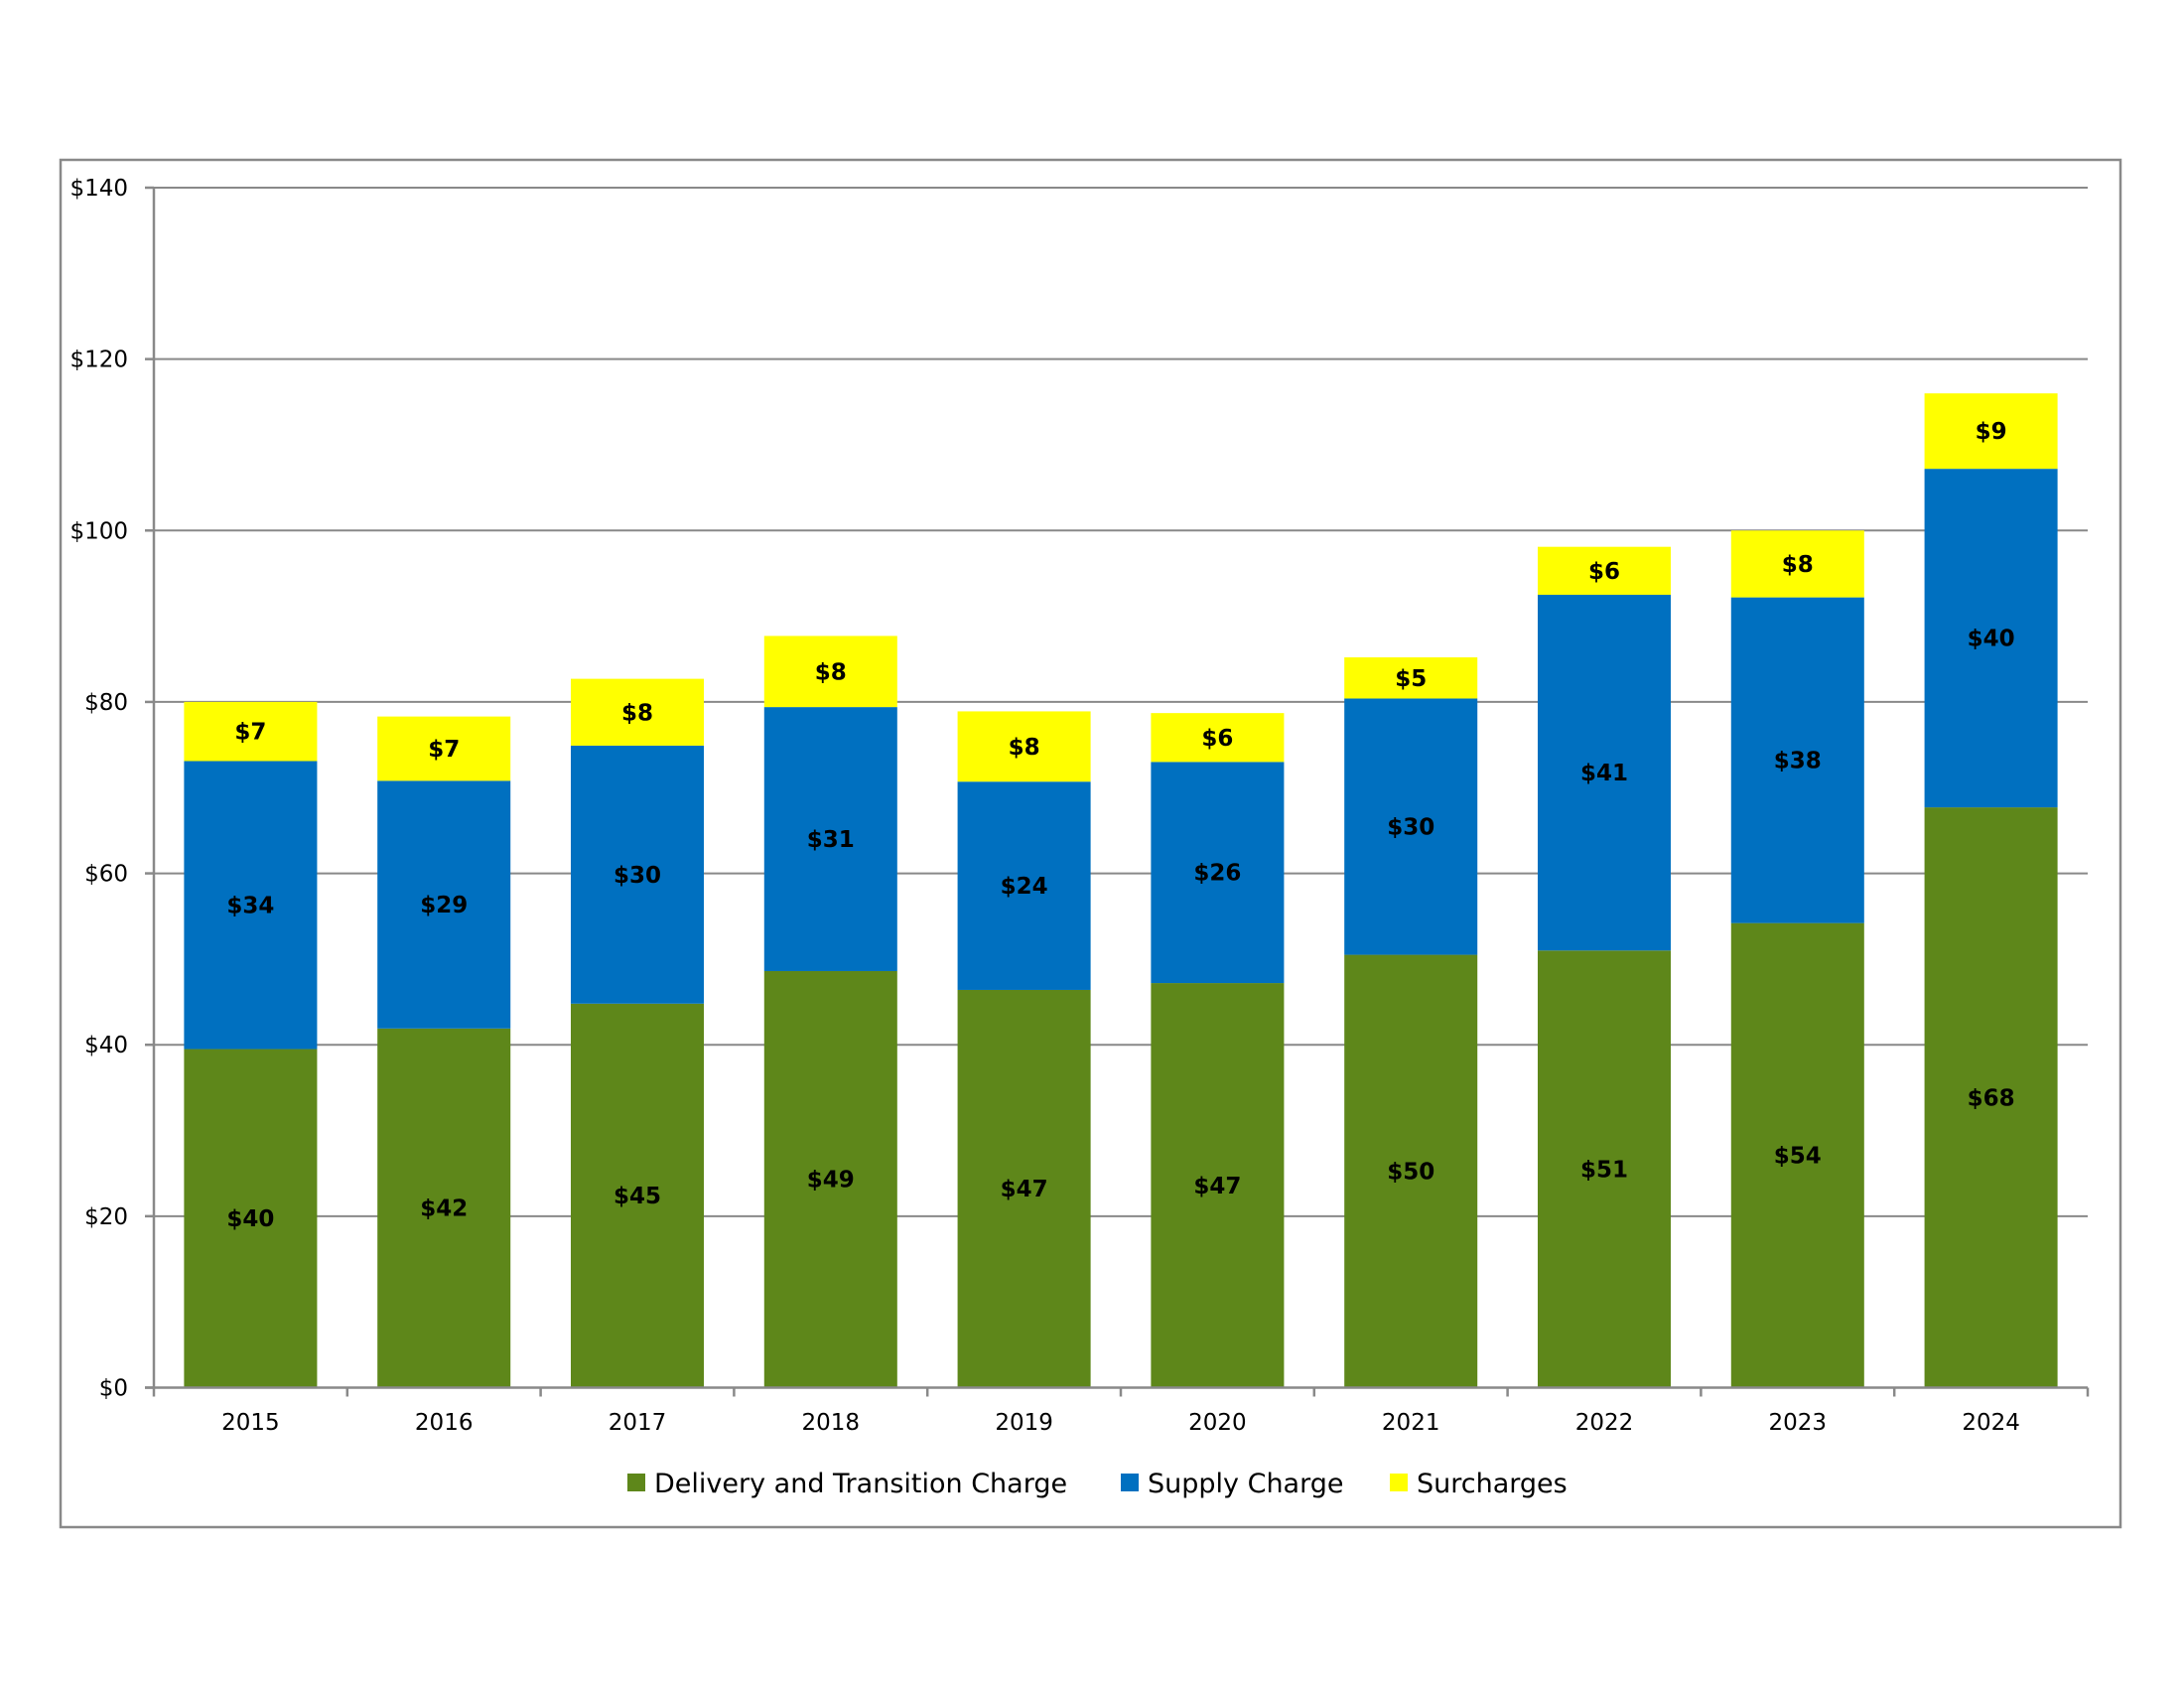 This screenshot has width=2184, height=1688. I want to click on data-label: $41, so click(1604, 773).